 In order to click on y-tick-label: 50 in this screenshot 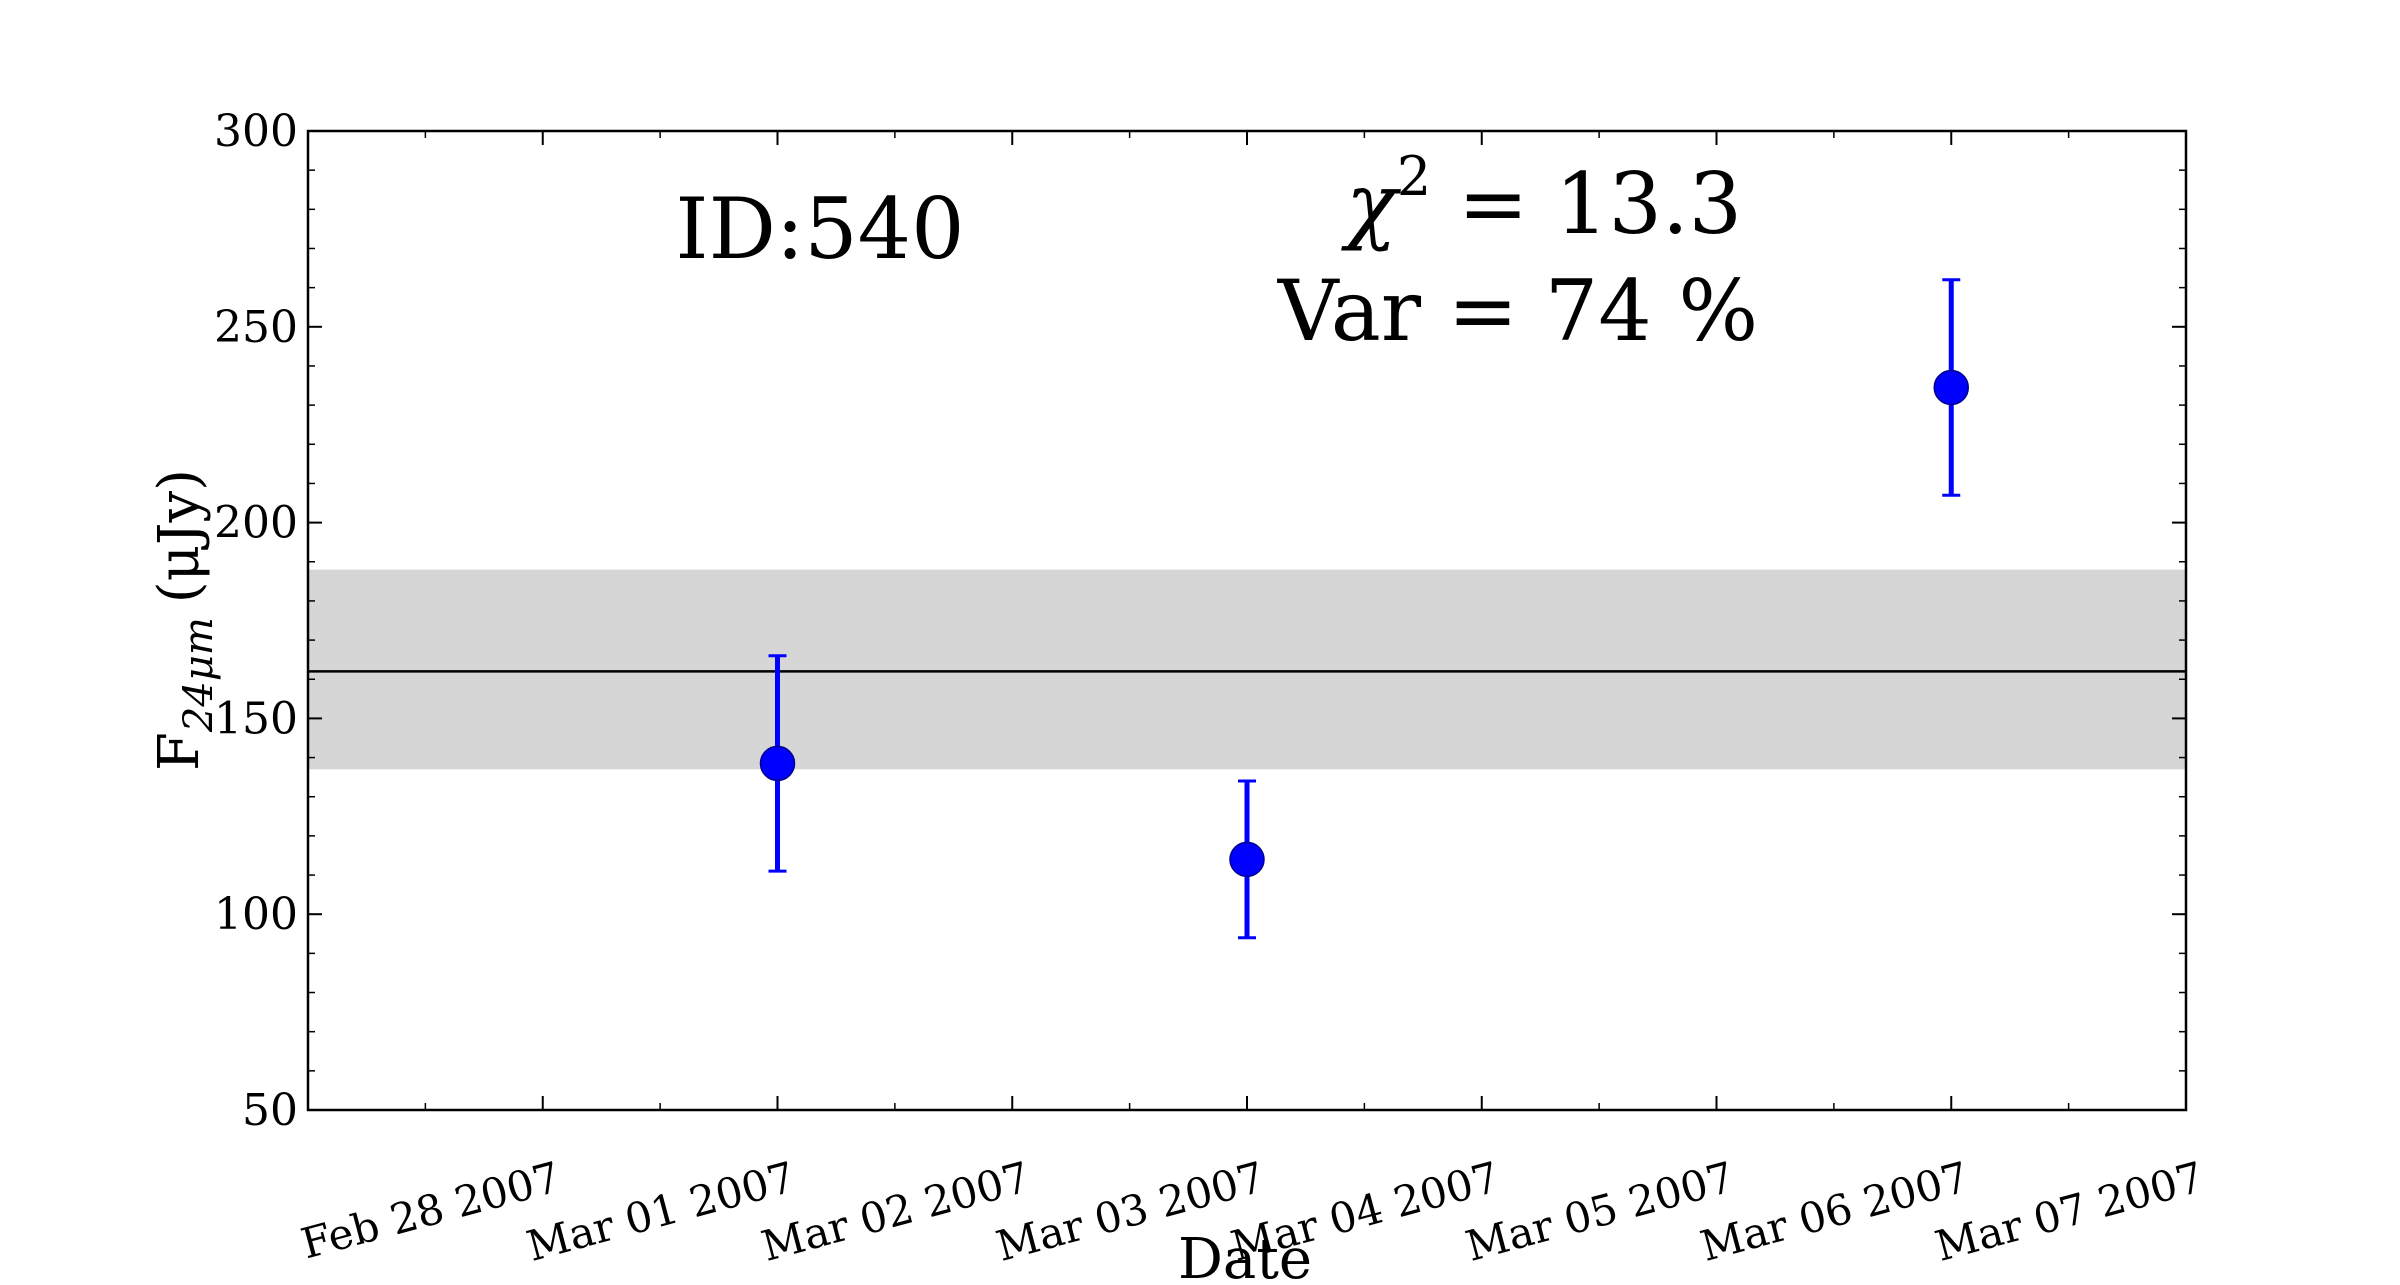, I will do `click(270, 1110)`.